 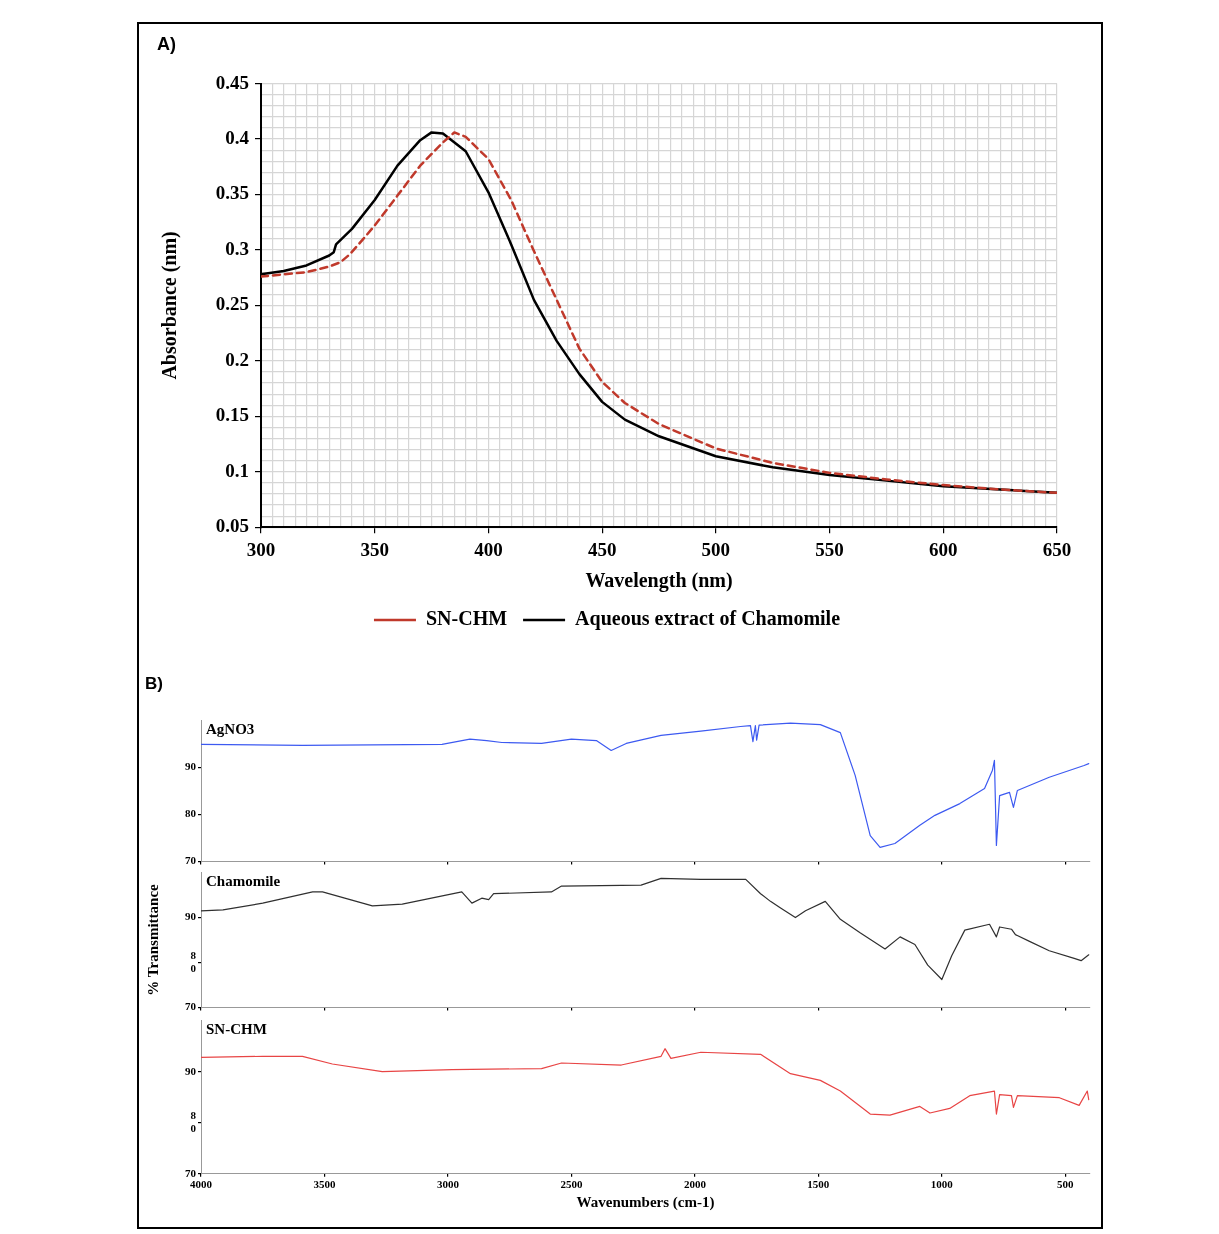 What do you see at coordinates (942, 1184) in the screenshot?
I see `x-tick-label: 1000` at bounding box center [942, 1184].